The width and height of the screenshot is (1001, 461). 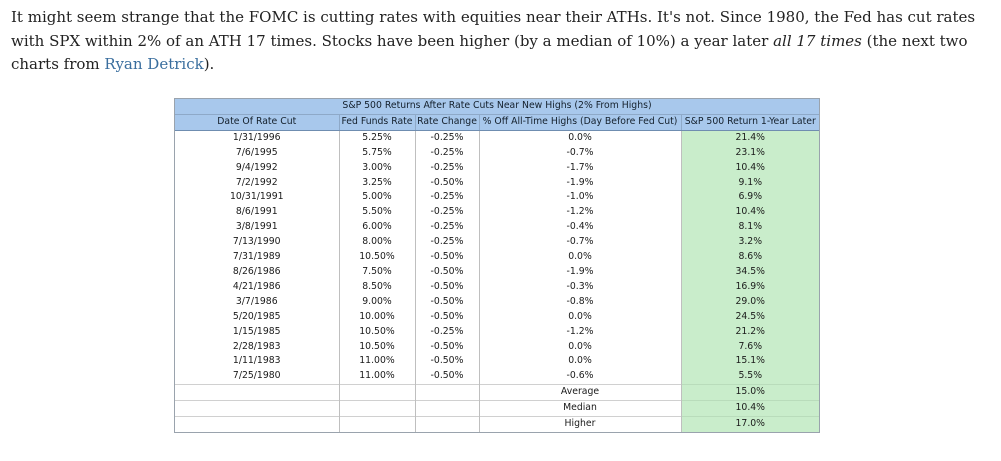 What do you see at coordinates (750, 228) in the screenshot?
I see `cell-return: 8.1%` at bounding box center [750, 228].